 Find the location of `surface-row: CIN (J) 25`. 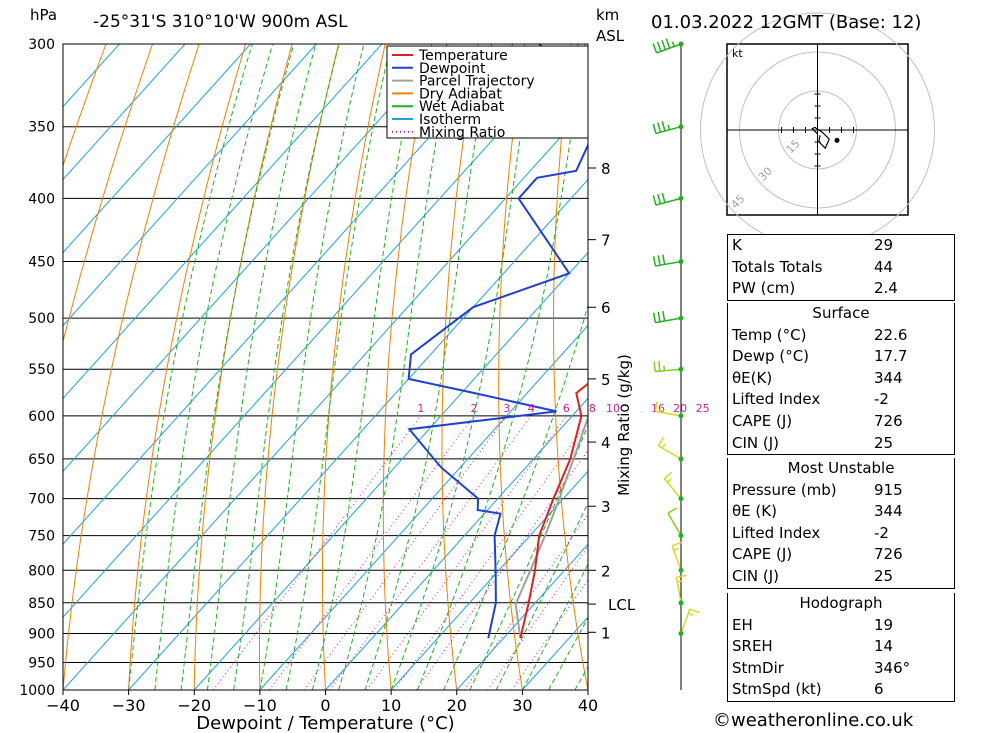

surface-row: CIN (J) 25 is located at coordinates (841, 444).